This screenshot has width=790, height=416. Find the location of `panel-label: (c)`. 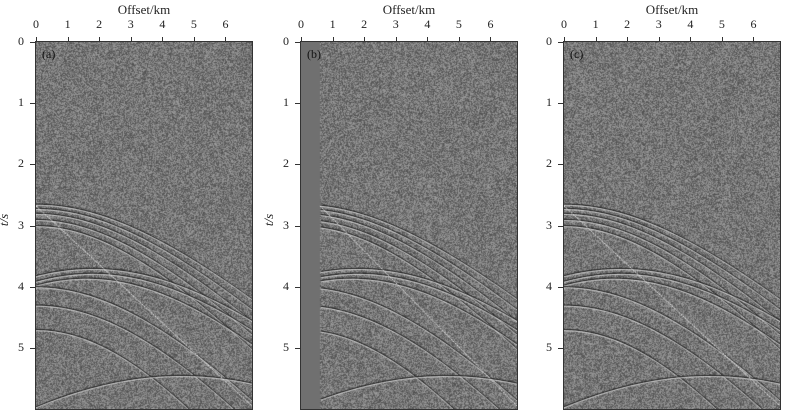

panel-label: (c) is located at coordinates (577, 54).